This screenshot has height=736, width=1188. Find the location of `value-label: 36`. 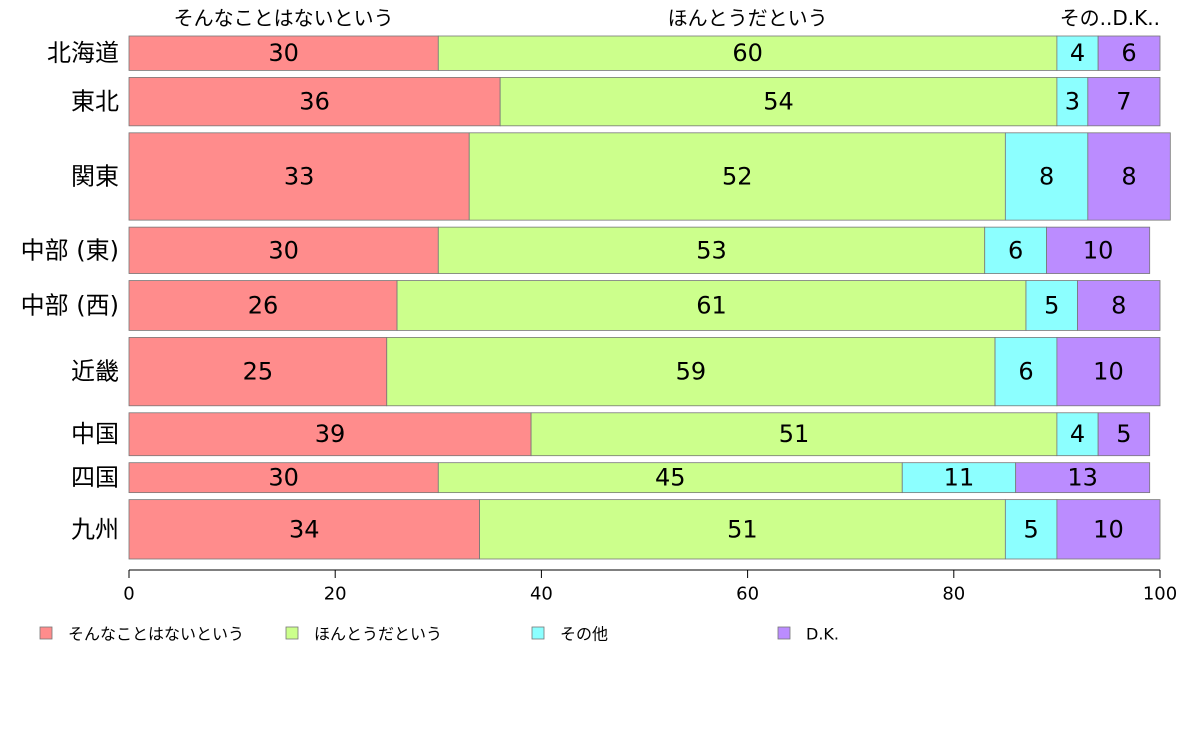

value-label: 36 is located at coordinates (314, 102).